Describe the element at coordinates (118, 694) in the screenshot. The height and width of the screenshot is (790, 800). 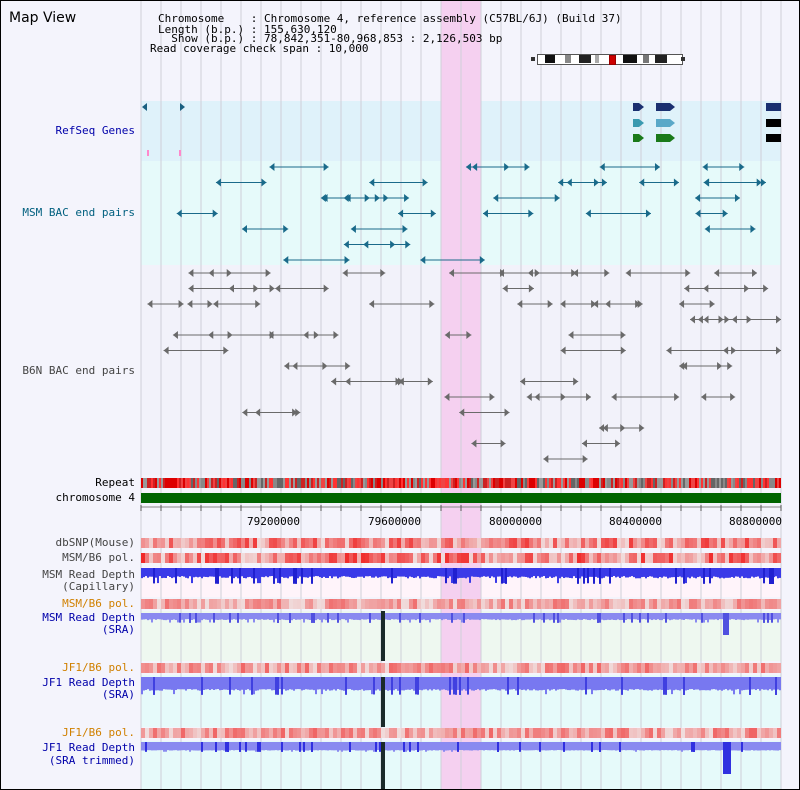
I see `jf1-depth-sra-sub: (SRA)` at that location.